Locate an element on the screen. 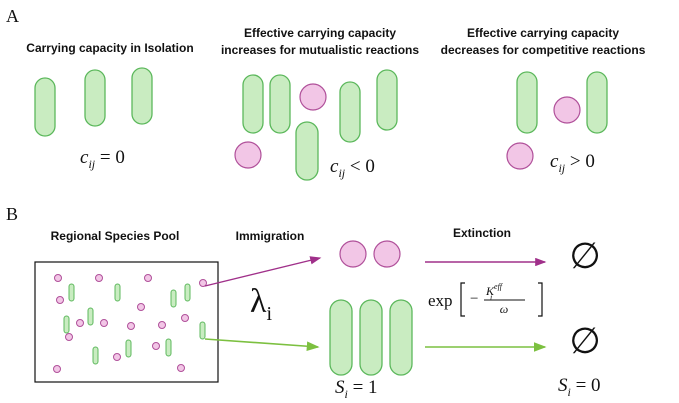  equation: cij = 0 is located at coordinates (102, 159).